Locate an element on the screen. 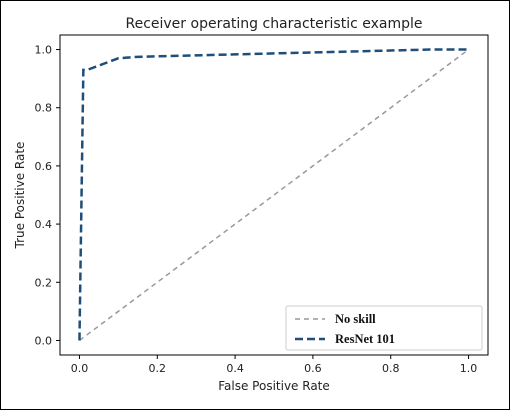  y-ticks: 0.0 0.2 0.4 0.6 0.8 1.0 is located at coordinates (47, 195).